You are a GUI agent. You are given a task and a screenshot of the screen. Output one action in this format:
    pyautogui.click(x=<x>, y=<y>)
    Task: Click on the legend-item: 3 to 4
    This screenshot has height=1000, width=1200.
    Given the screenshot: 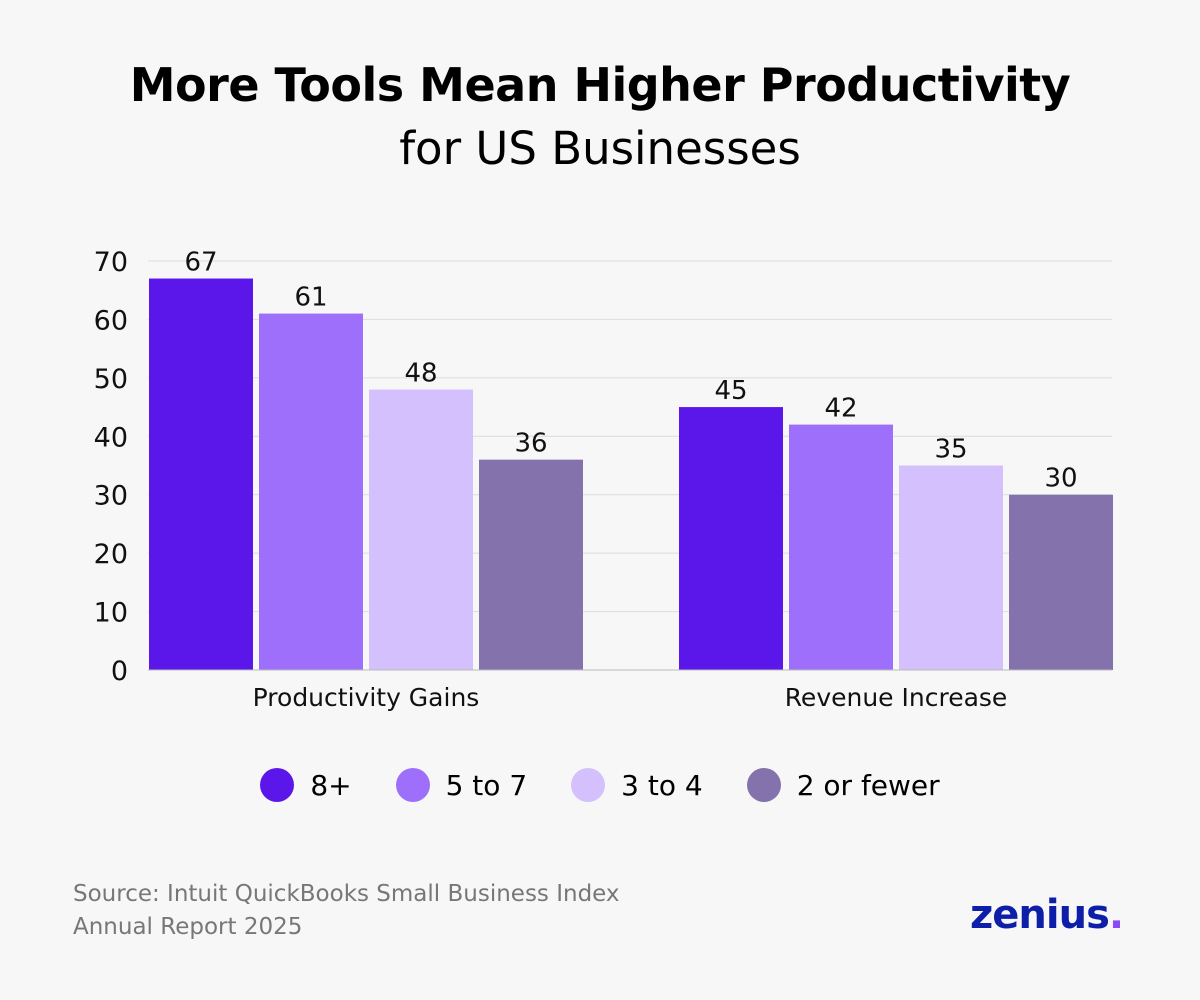 What is the action you would take?
    pyautogui.click(x=637, y=785)
    